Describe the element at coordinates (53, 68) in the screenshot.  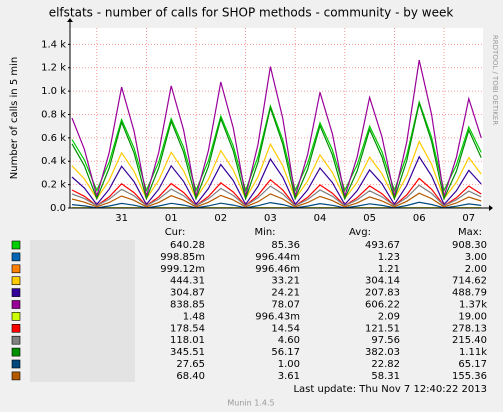
I see `y-tick-label: 1.2 k` at that location.